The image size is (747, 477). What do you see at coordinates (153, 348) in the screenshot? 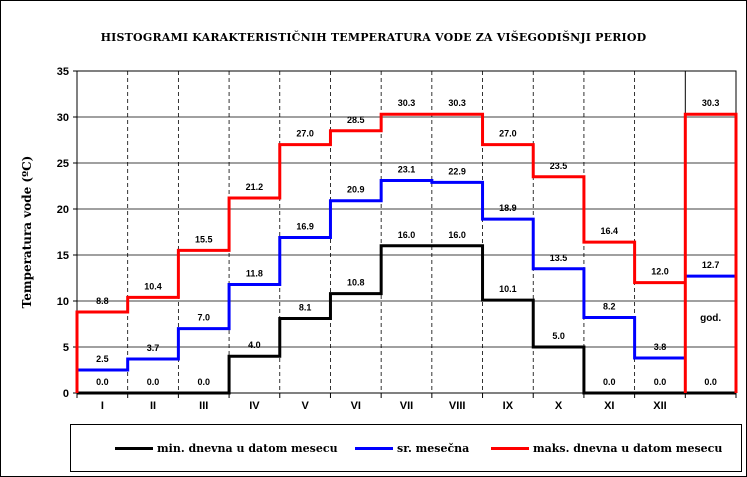
I see `data-label-avg-II: 3.7` at bounding box center [153, 348].